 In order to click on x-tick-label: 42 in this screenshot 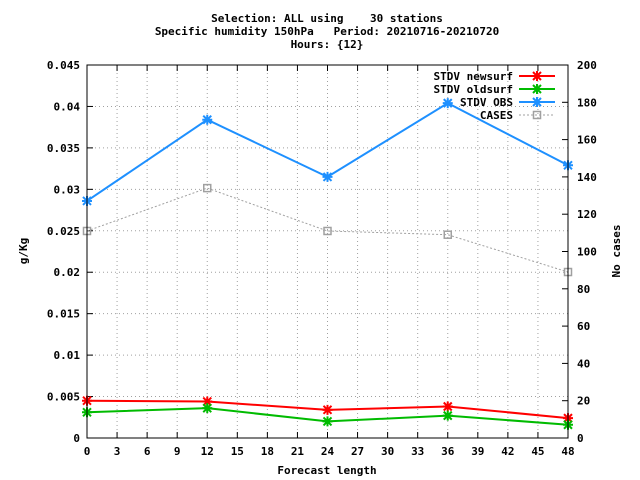, I will do `click(507, 451)`.